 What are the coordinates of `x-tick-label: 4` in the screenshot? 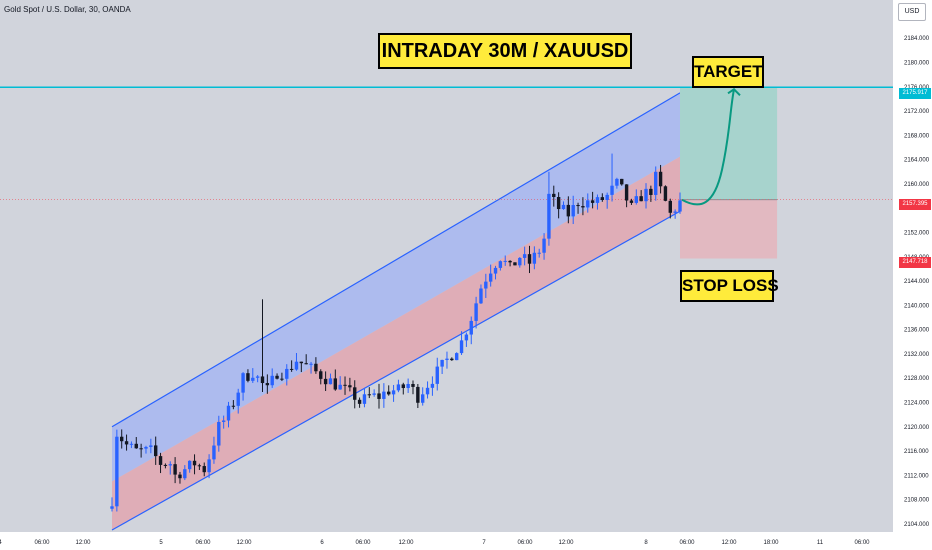 It's located at (1, 543).